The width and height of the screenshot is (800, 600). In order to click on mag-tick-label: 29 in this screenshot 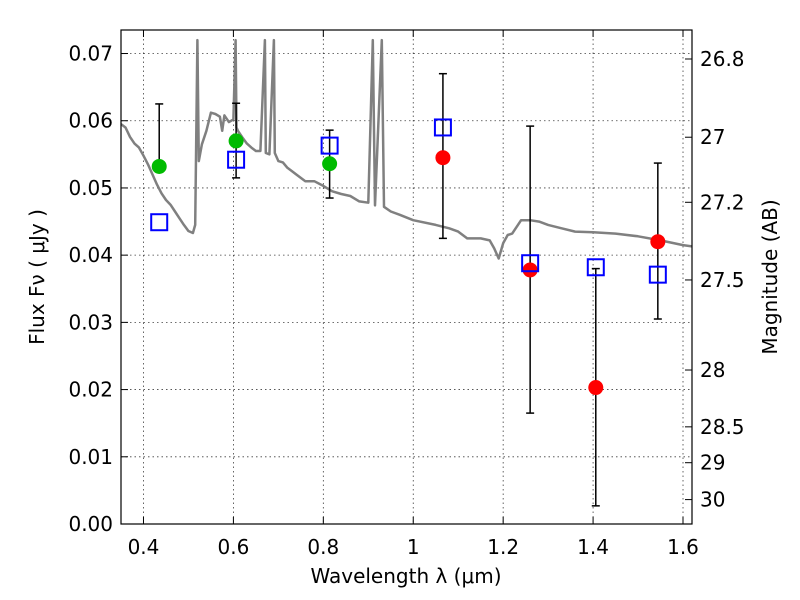, I will do `click(712, 463)`.